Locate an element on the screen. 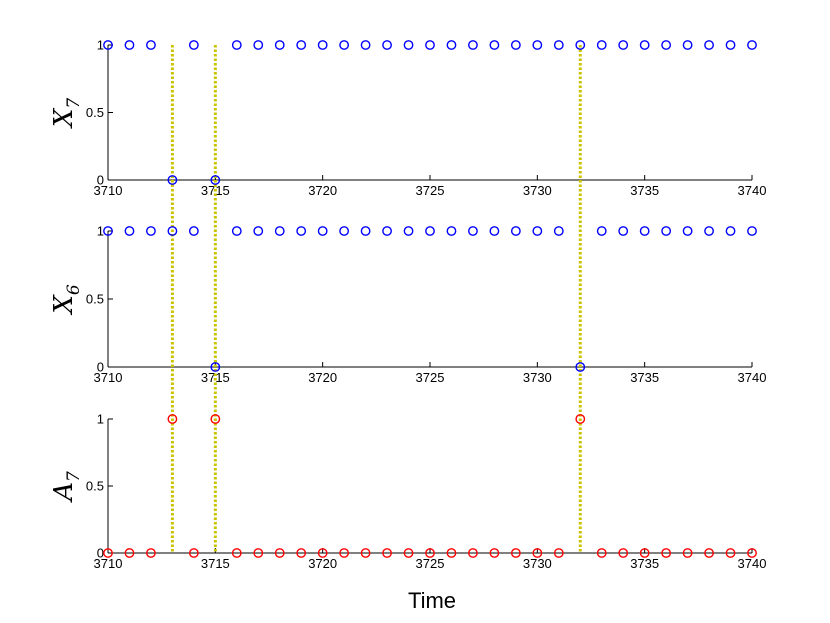 The height and width of the screenshot is (623, 830). x-axis-label: Time is located at coordinates (432, 600).